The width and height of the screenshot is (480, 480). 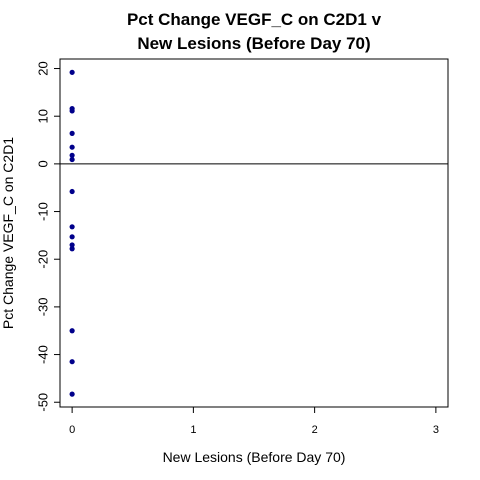 What do you see at coordinates (72, 430) in the screenshot?
I see `x-tick-label: 0` at bounding box center [72, 430].